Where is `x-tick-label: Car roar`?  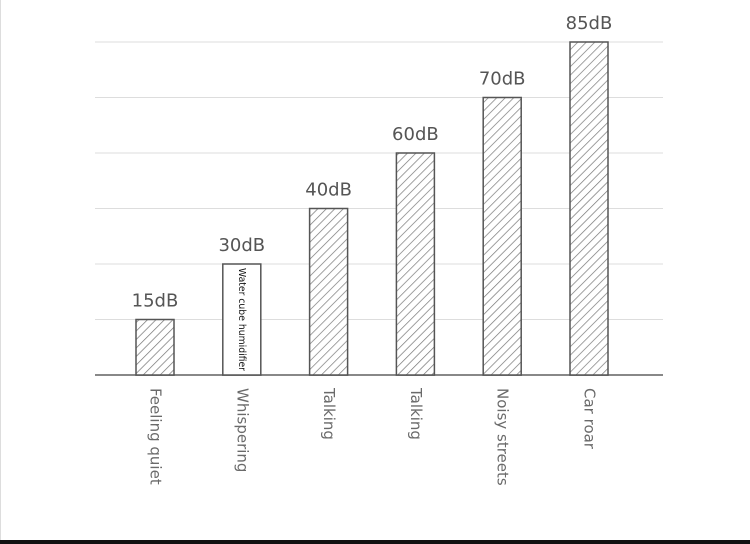 x-tick-label: Car roar is located at coordinates (590, 419).